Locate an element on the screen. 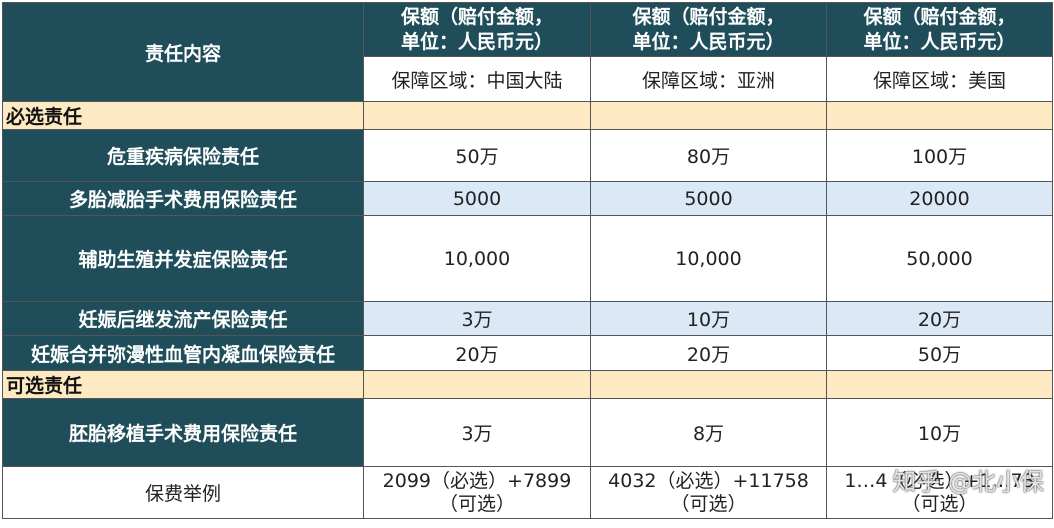  row-value: 100万 is located at coordinates (939, 155).